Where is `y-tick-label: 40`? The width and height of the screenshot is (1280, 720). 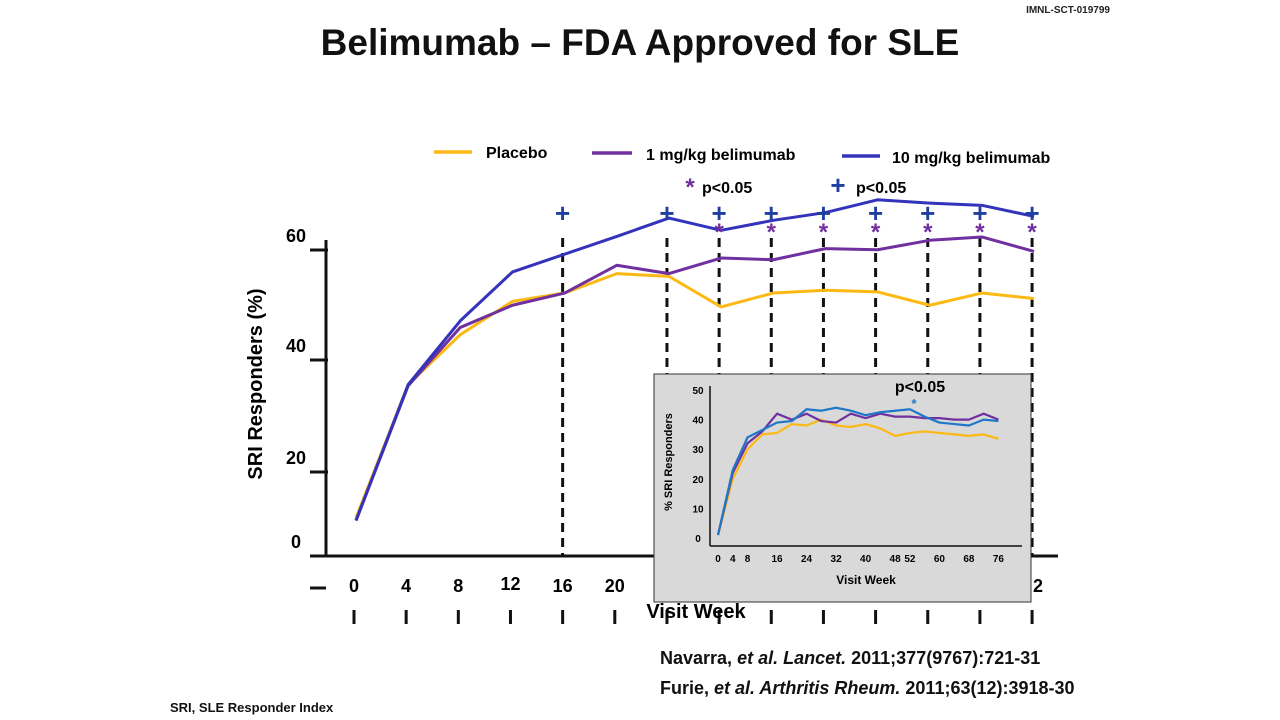 y-tick-label: 40 is located at coordinates (296, 346).